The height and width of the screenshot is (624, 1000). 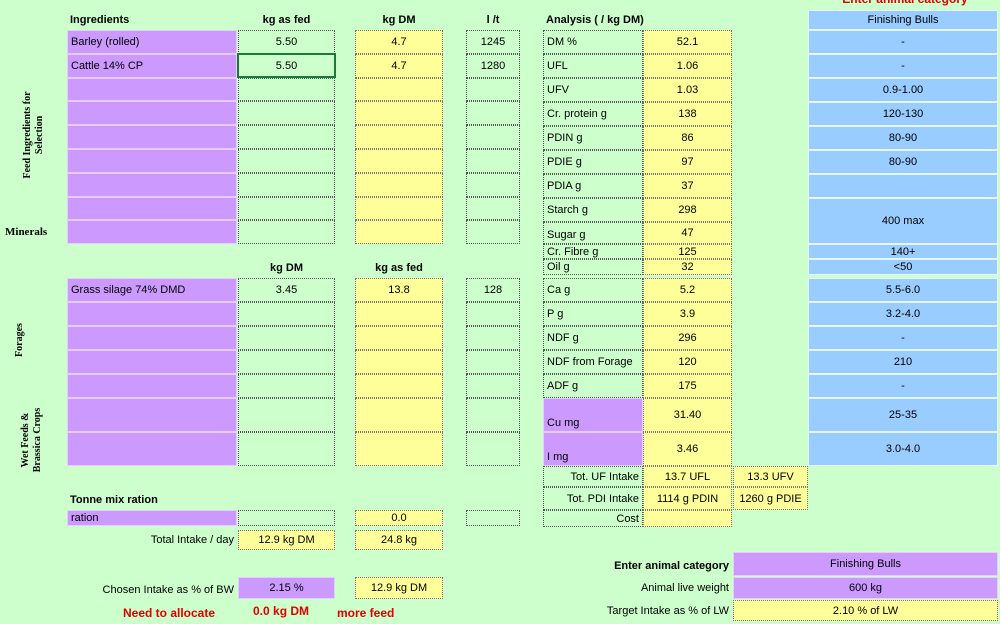 What do you see at coordinates (593, 251) in the screenshot?
I see `cell-text: Cr. Fibre g` at bounding box center [593, 251].